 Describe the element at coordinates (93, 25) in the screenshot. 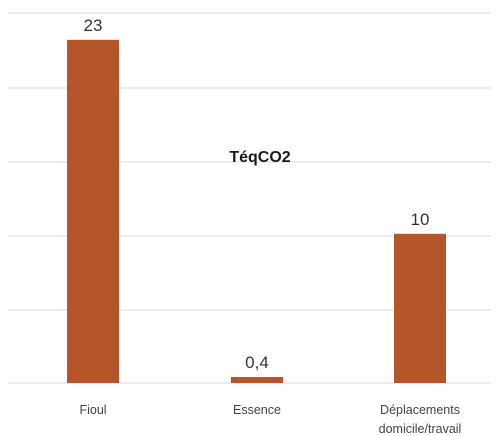

I see `data-label-0: 23` at that location.